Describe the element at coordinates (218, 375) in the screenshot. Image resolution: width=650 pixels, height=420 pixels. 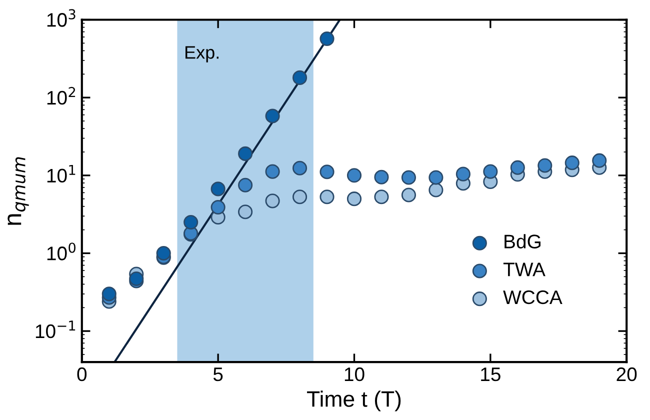
I see `x-tick-label: 5` at that location.